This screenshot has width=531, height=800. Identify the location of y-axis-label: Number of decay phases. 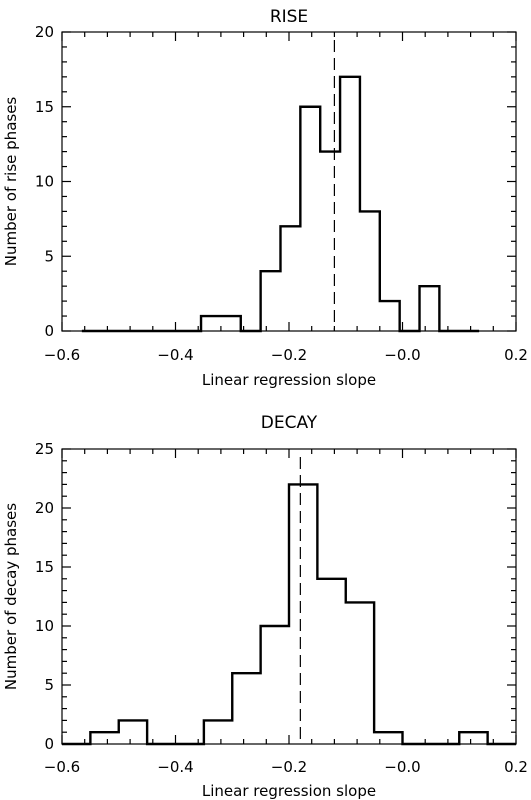
(11, 596).